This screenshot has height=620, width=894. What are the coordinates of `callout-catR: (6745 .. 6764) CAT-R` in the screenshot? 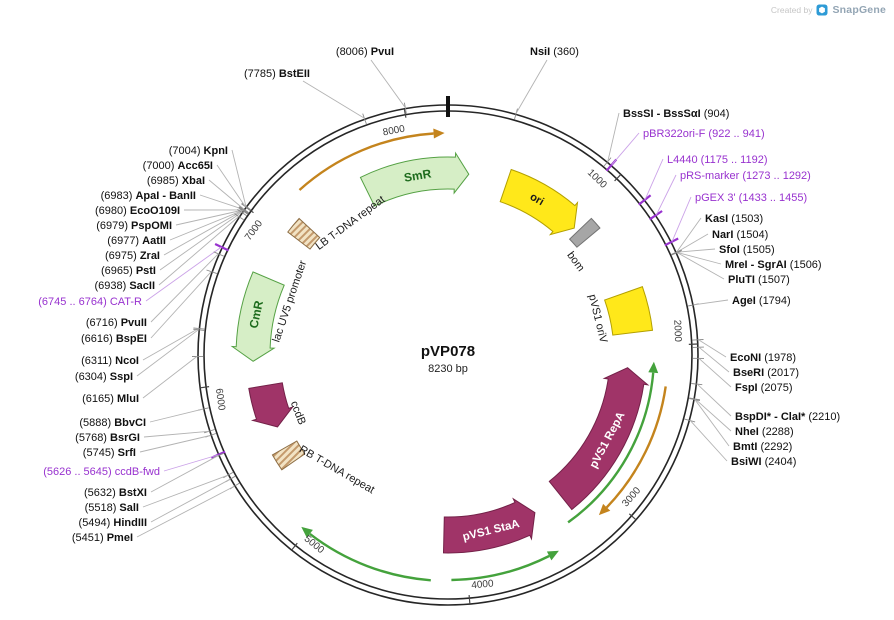 It's located at (90, 302).